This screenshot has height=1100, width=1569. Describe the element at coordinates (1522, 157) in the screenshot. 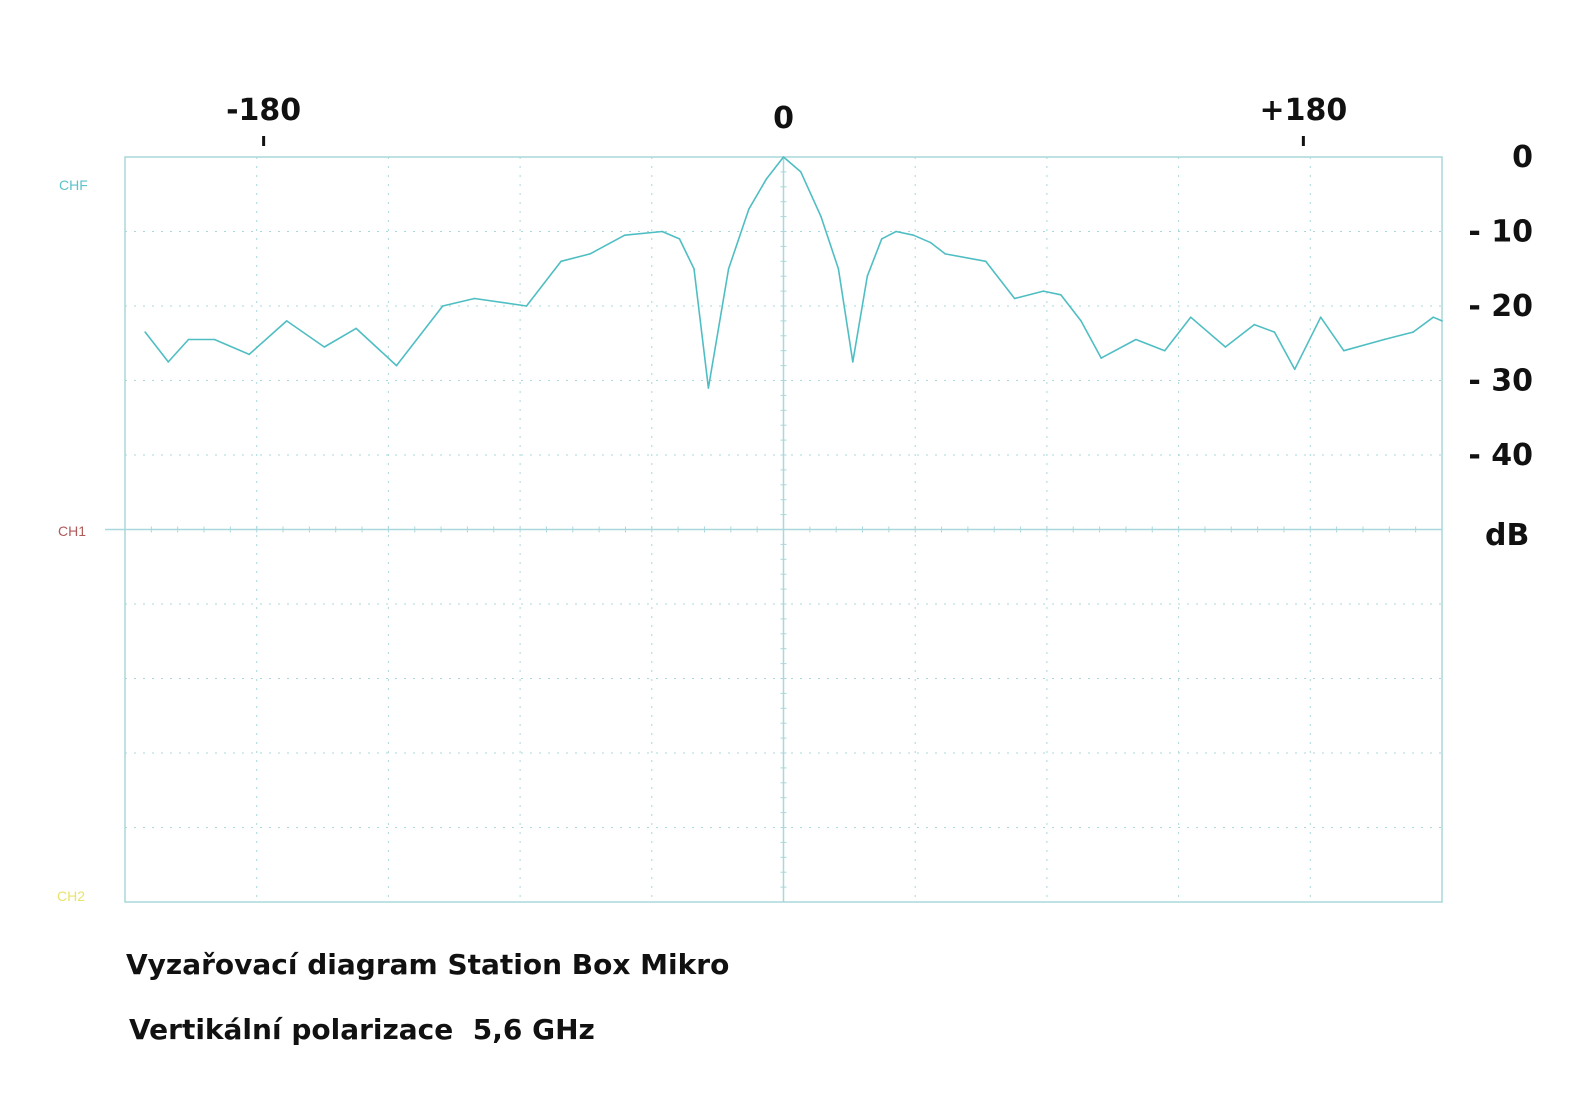

I see `y-tick-label: 0` at that location.